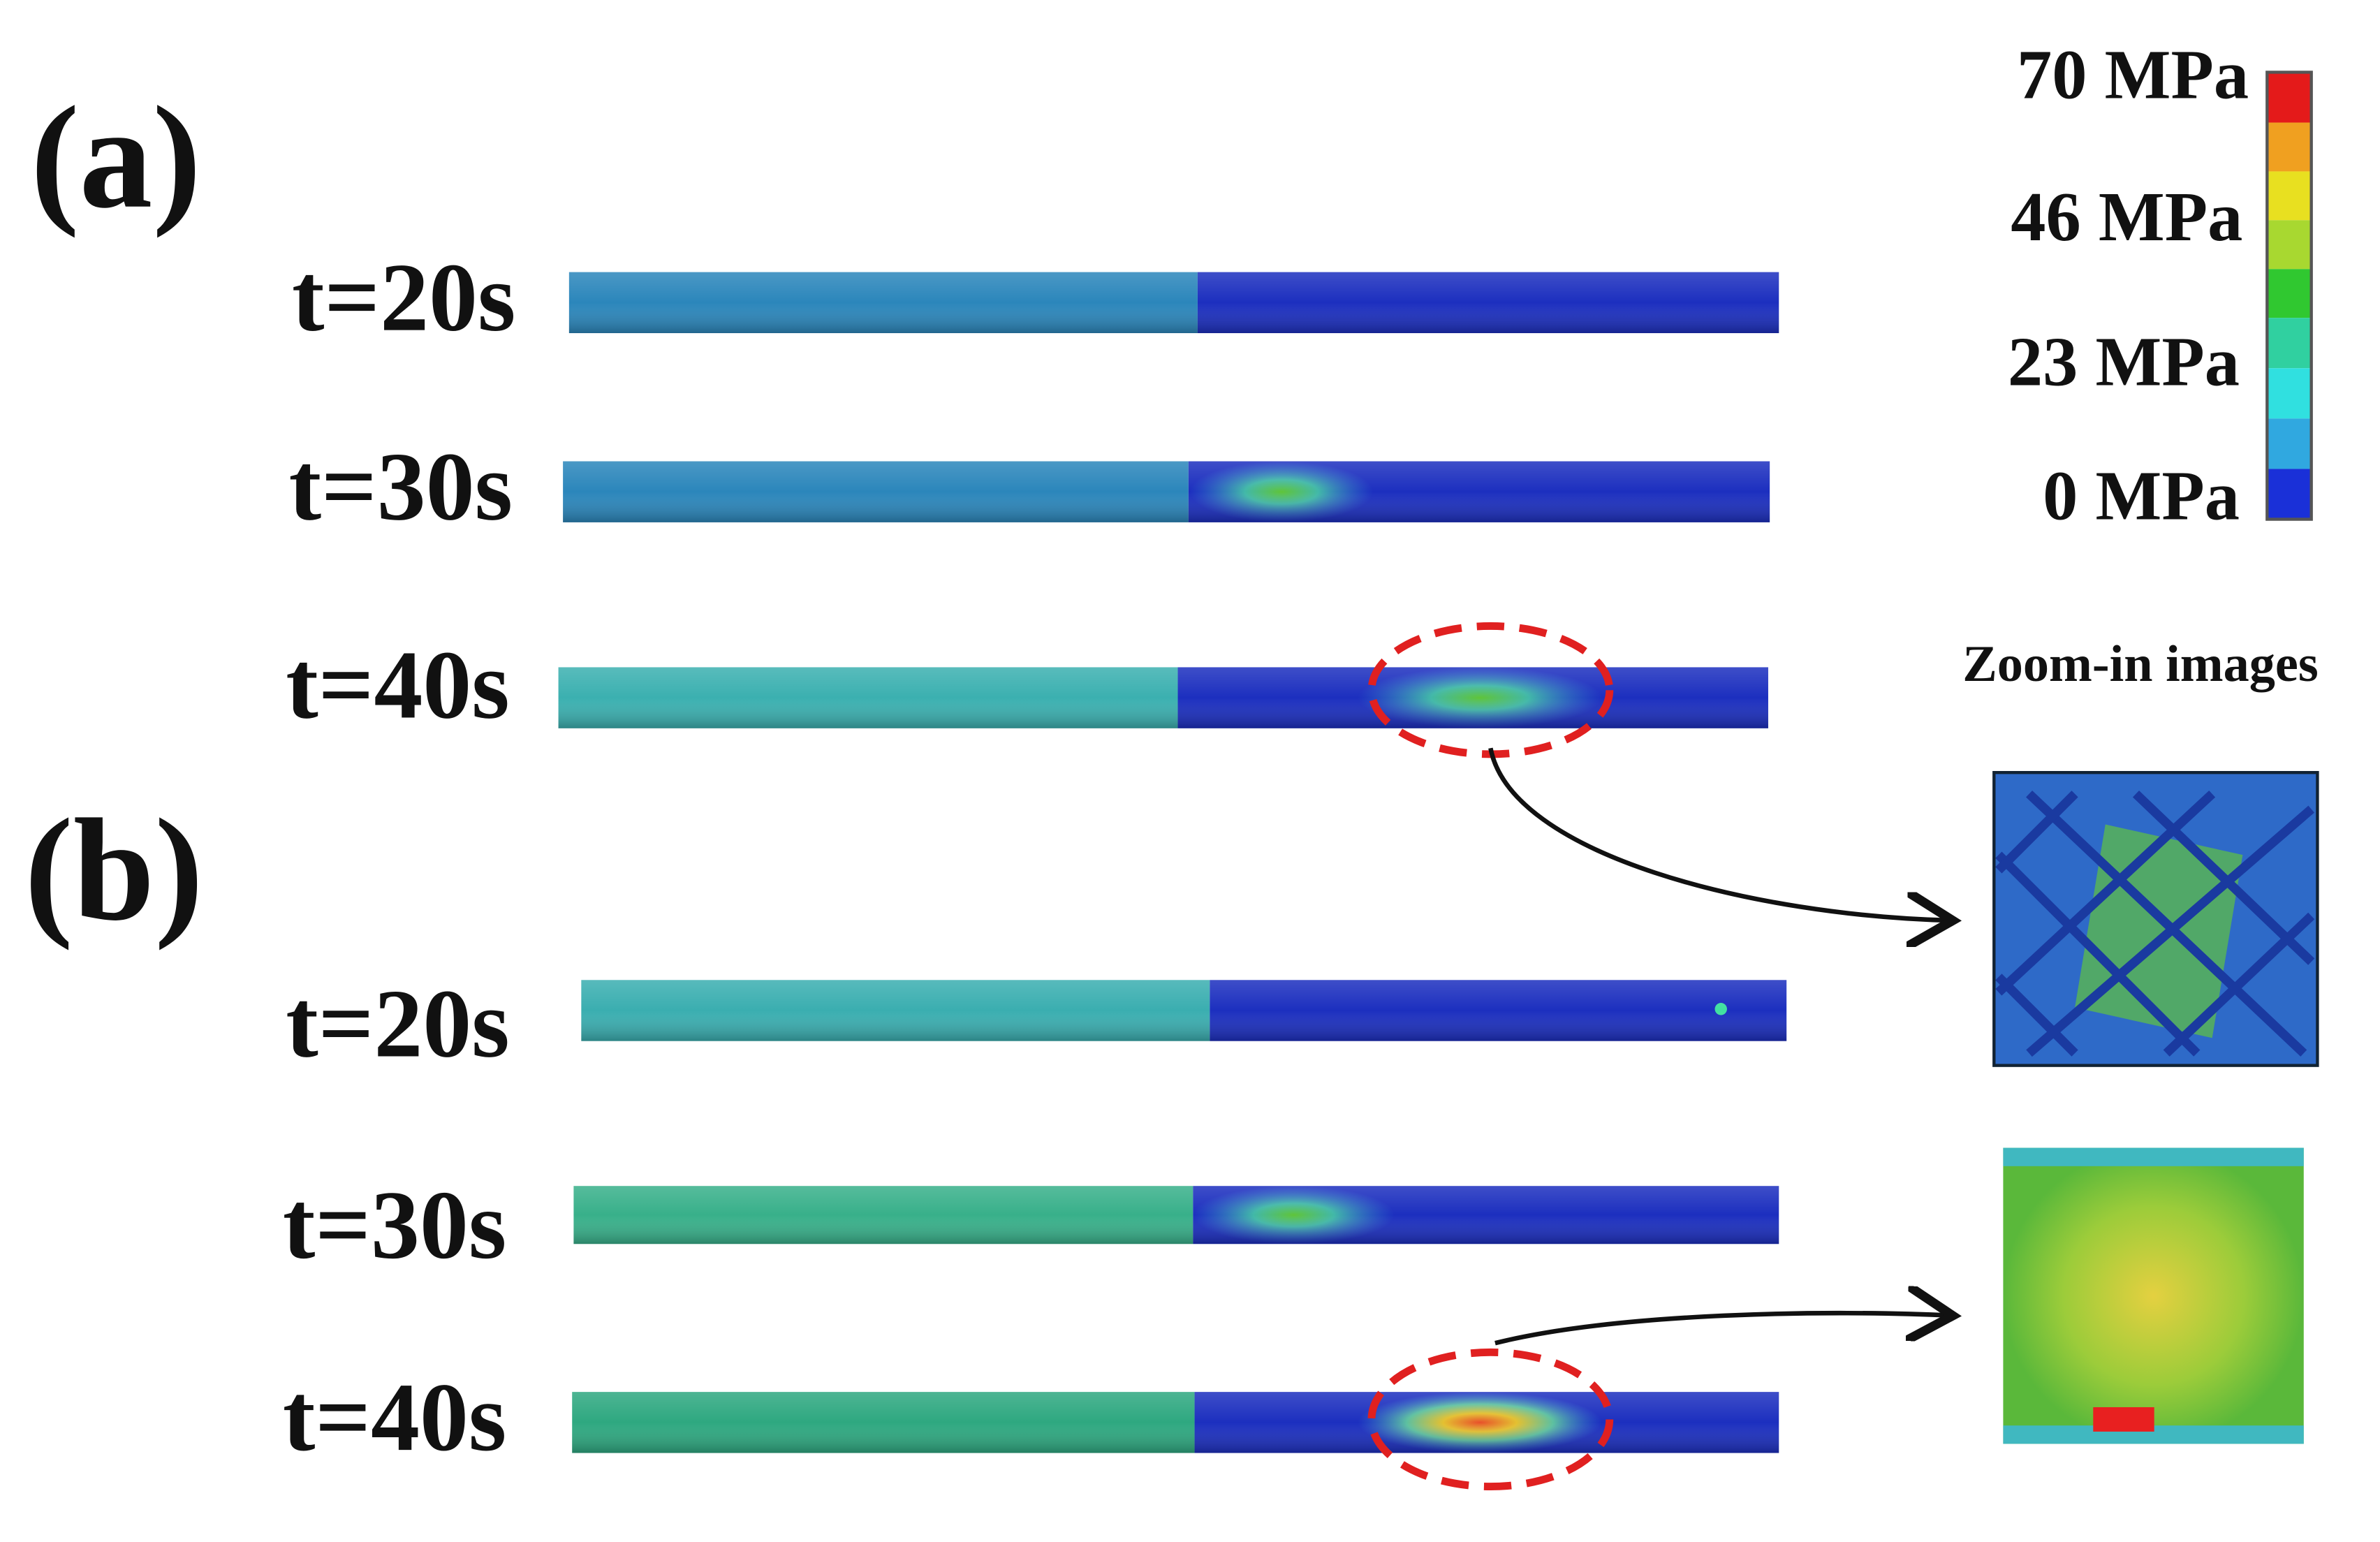 Image resolution: width=2380 pixels, height=1542 pixels. Describe the element at coordinates (2133, 75) in the screenshot. I see `colorbar-label: 70 MPa` at that location.